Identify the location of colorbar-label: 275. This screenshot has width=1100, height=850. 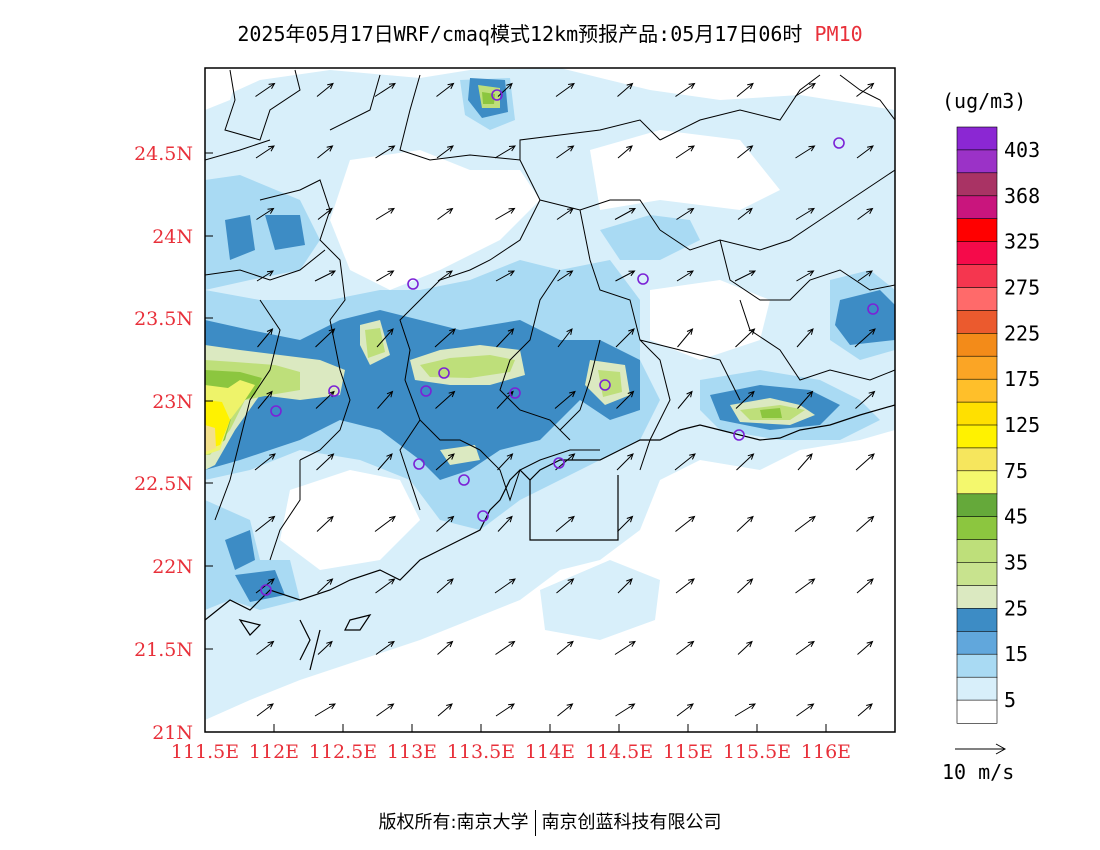
(1022, 288).